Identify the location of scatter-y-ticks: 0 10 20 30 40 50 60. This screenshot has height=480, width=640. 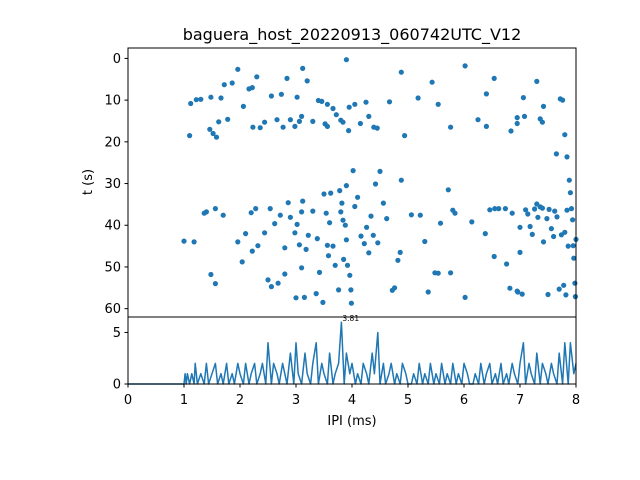
(116, 184).